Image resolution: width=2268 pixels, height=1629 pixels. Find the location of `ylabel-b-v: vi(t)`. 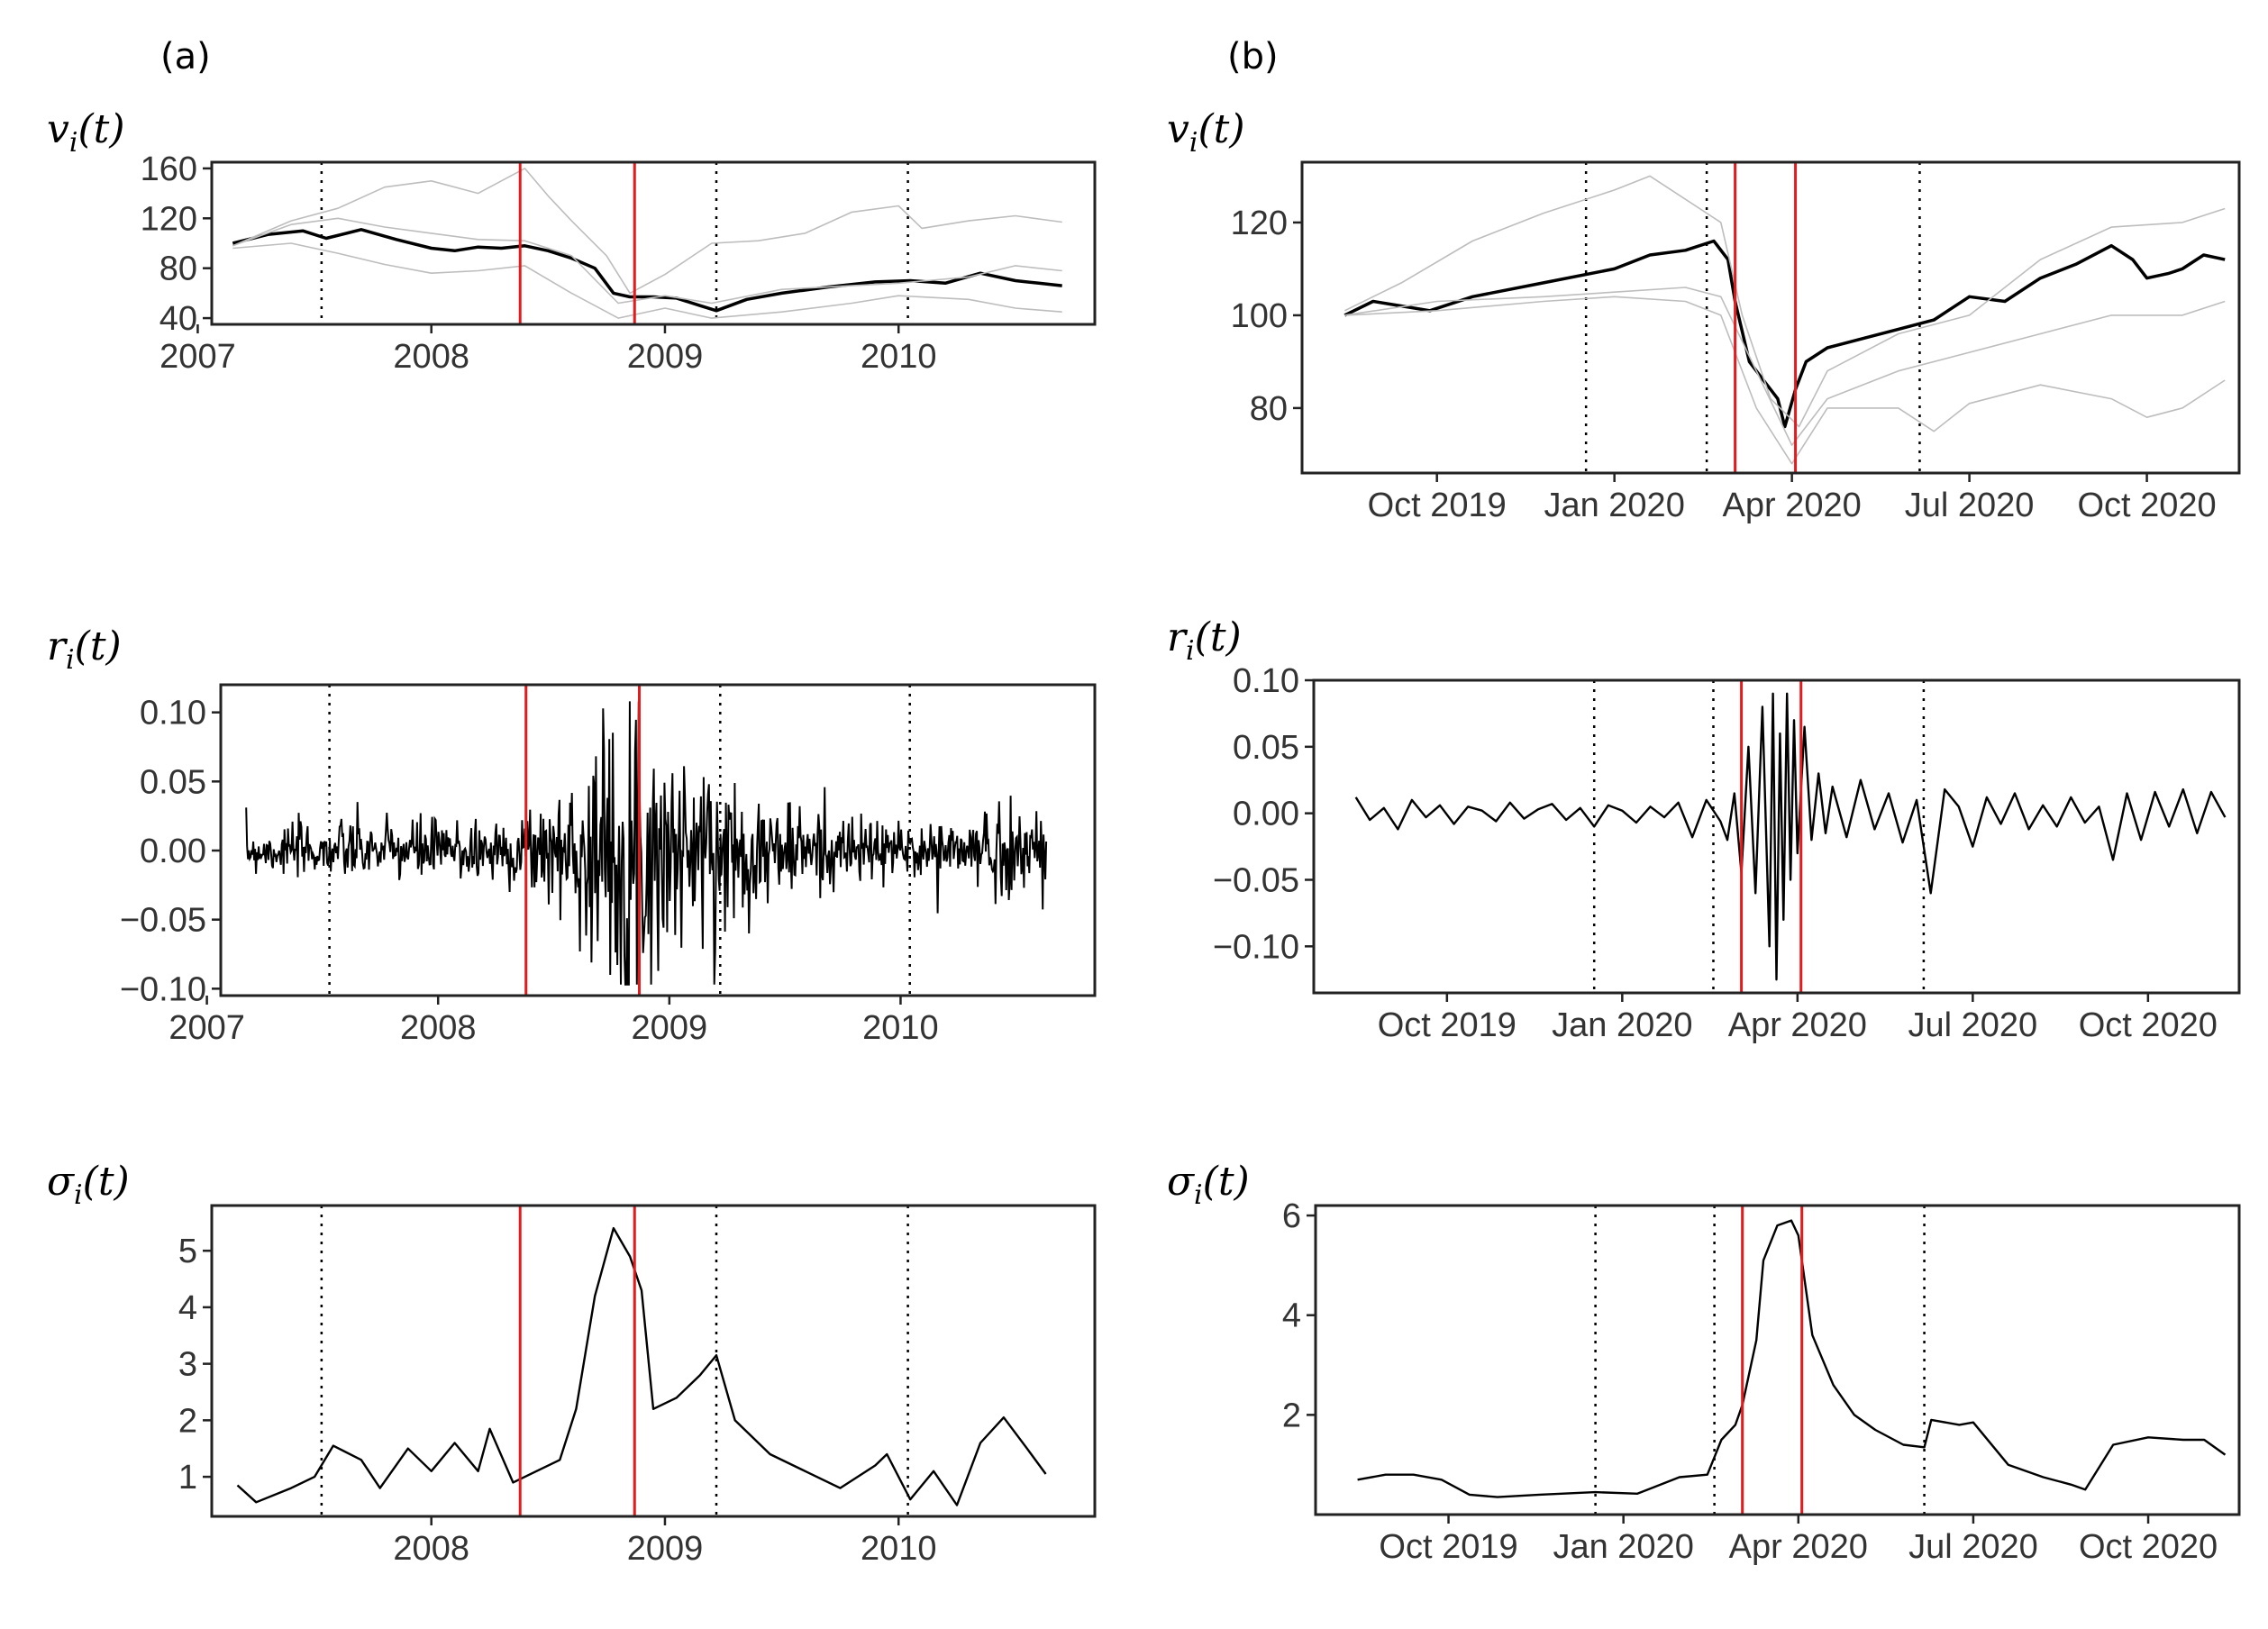

ylabel-b-v: vi(t) is located at coordinates (1206, 132).